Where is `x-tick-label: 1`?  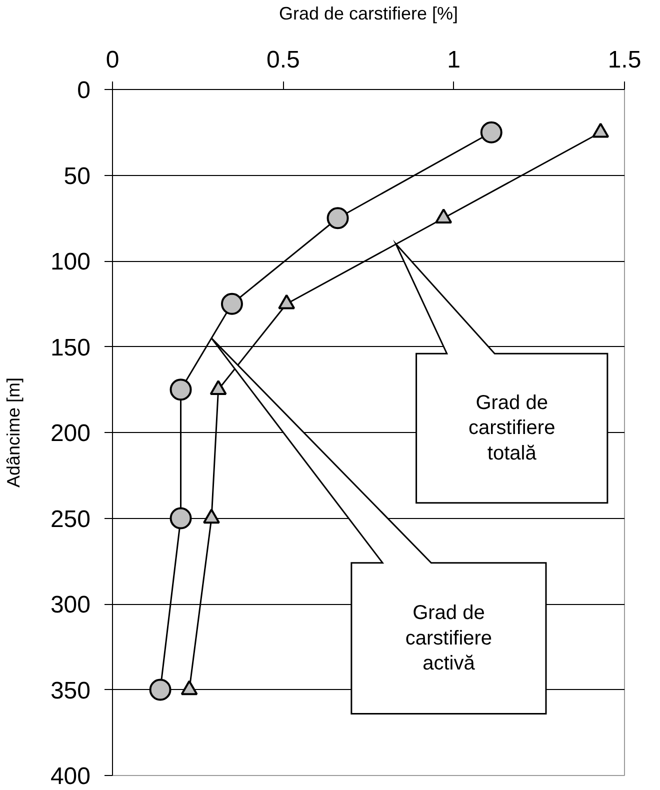
x-tick-label: 1 is located at coordinates (454, 60).